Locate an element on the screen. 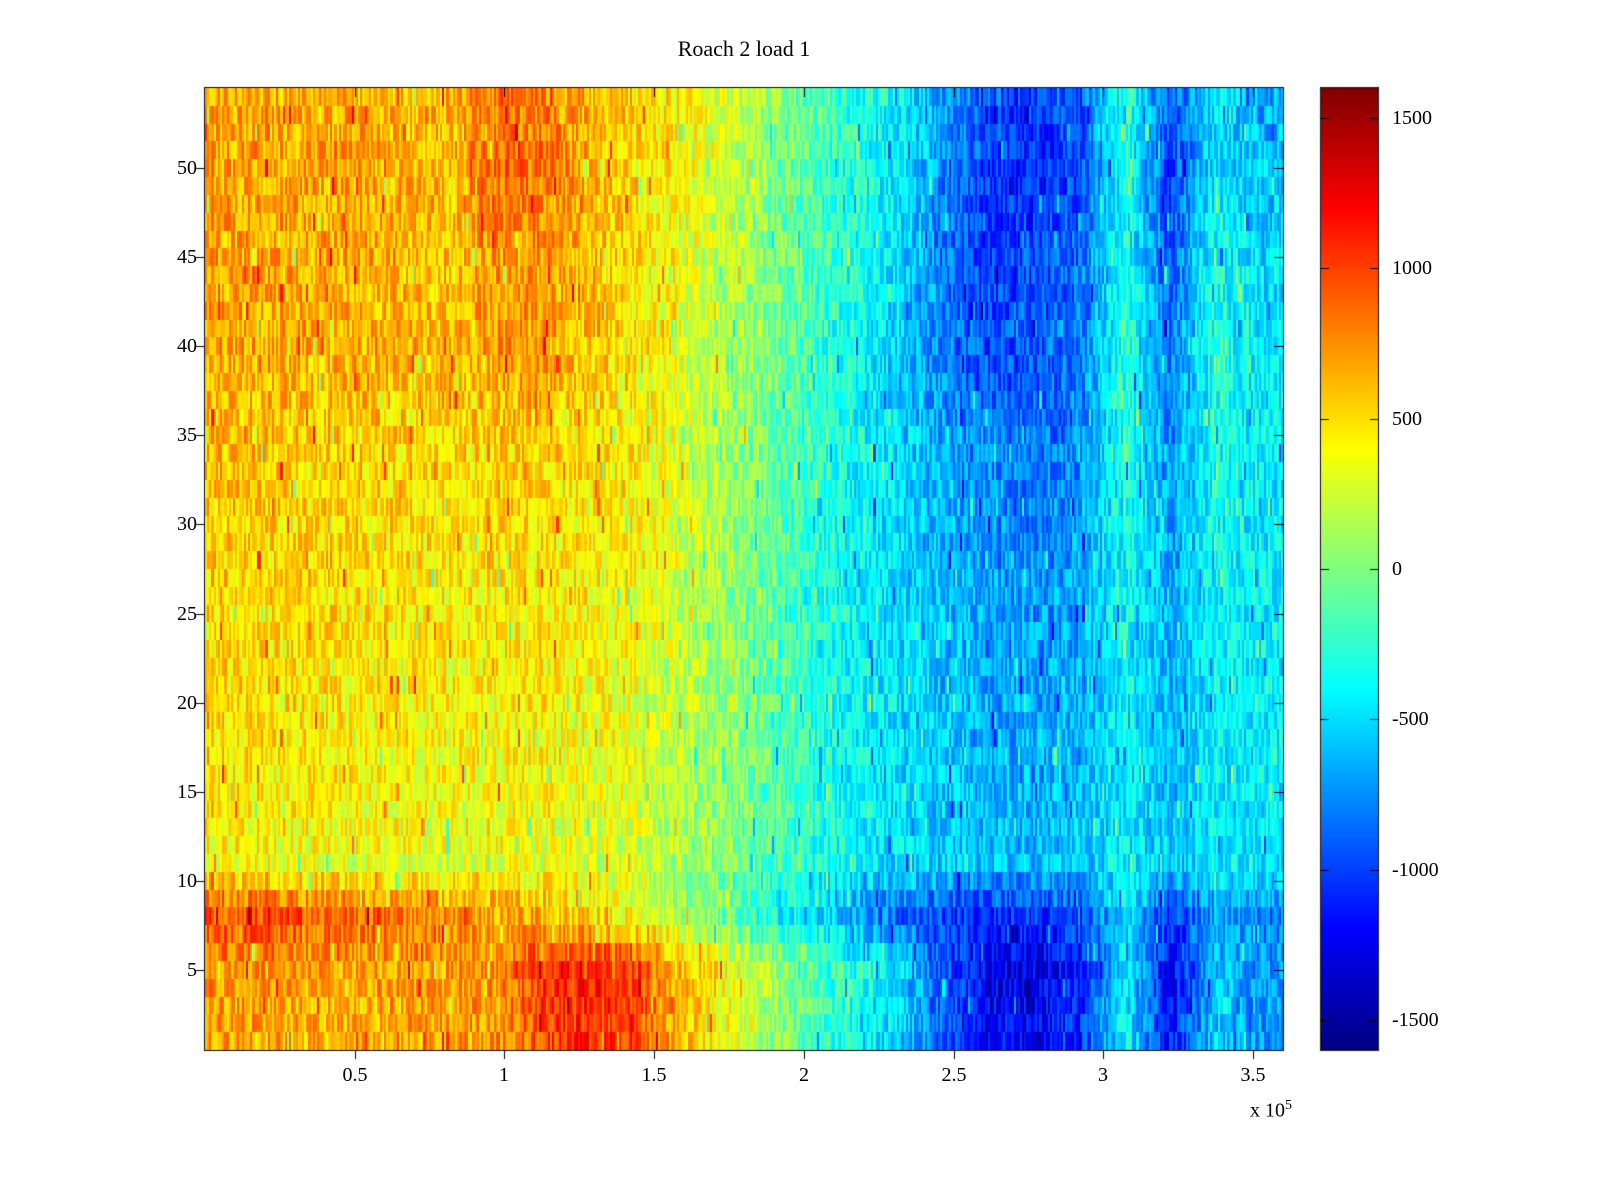 The width and height of the screenshot is (1600, 1200). x-tick-label: 2 is located at coordinates (804, 1075).